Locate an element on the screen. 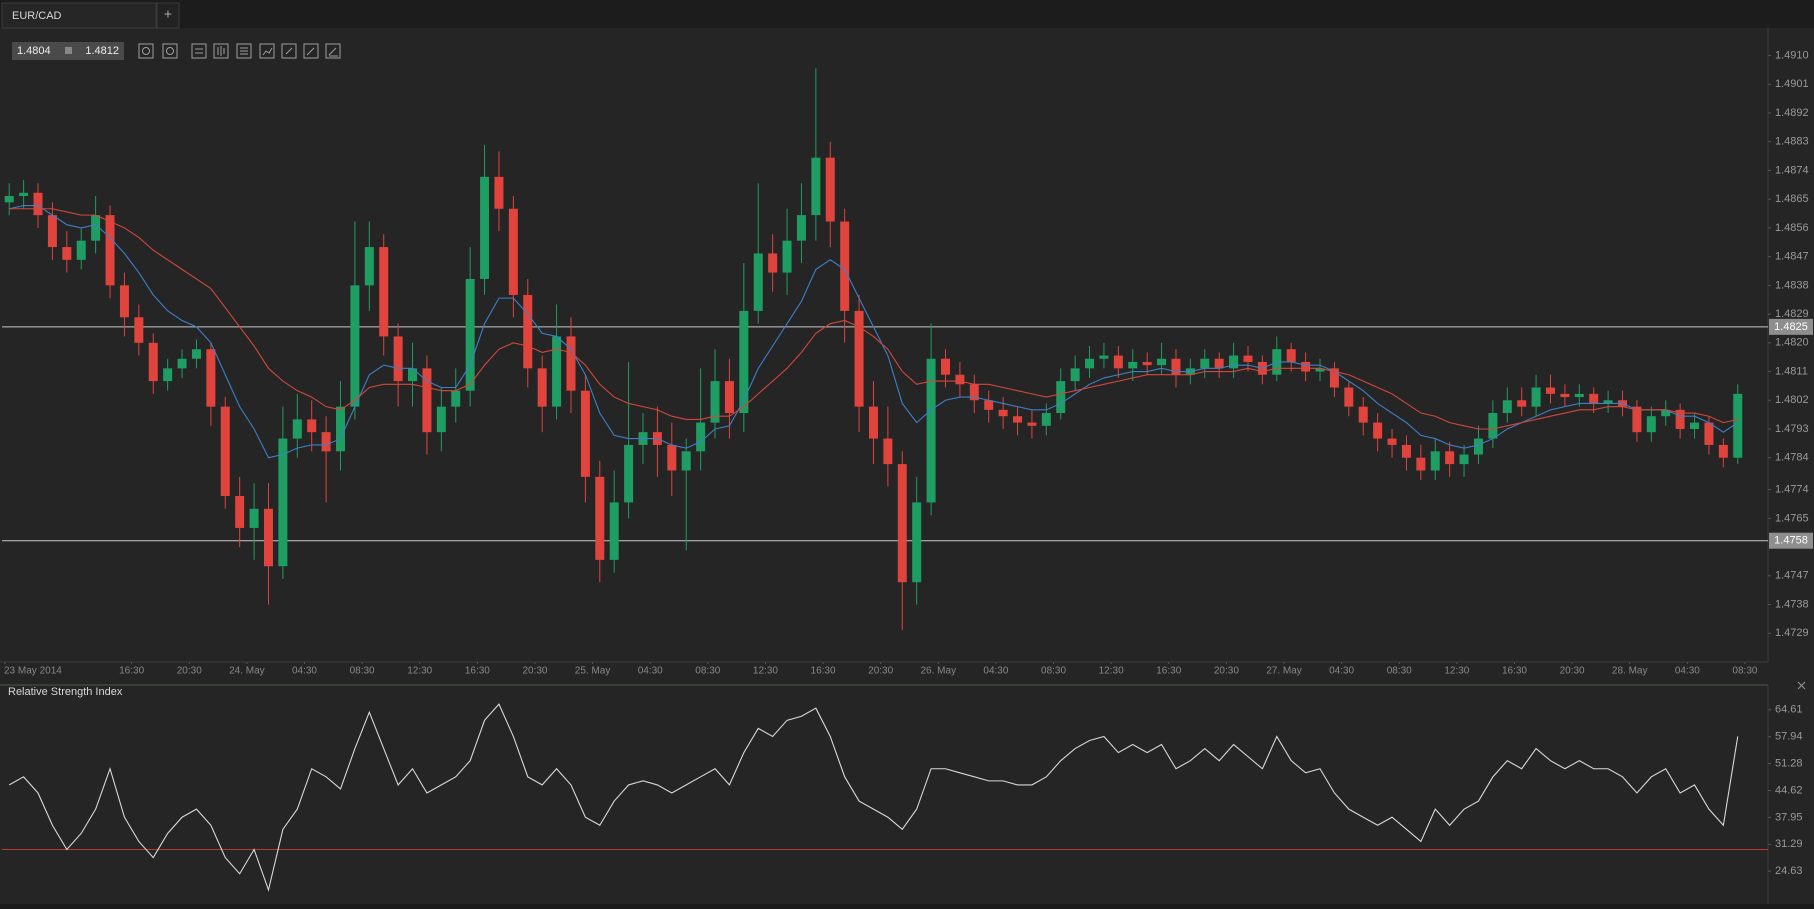  edit-button is located at coordinates (311, 51).